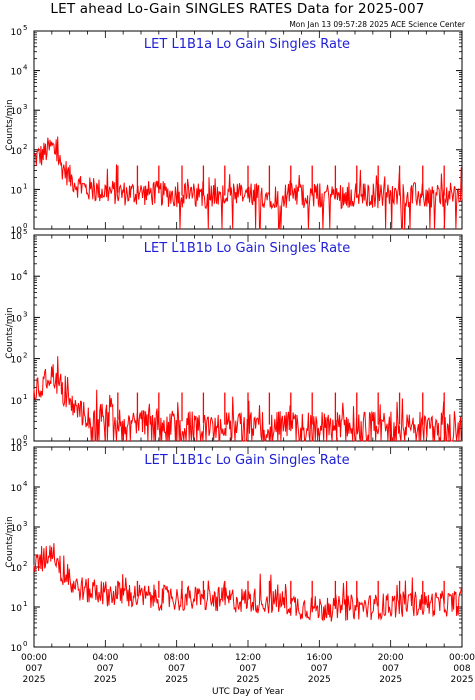 Image resolution: width=475 pixels, height=700 pixels. Describe the element at coordinates (247, 44) in the screenshot. I see `panel-title: LET L1B1a Lo Gain Singles Rate` at that location.